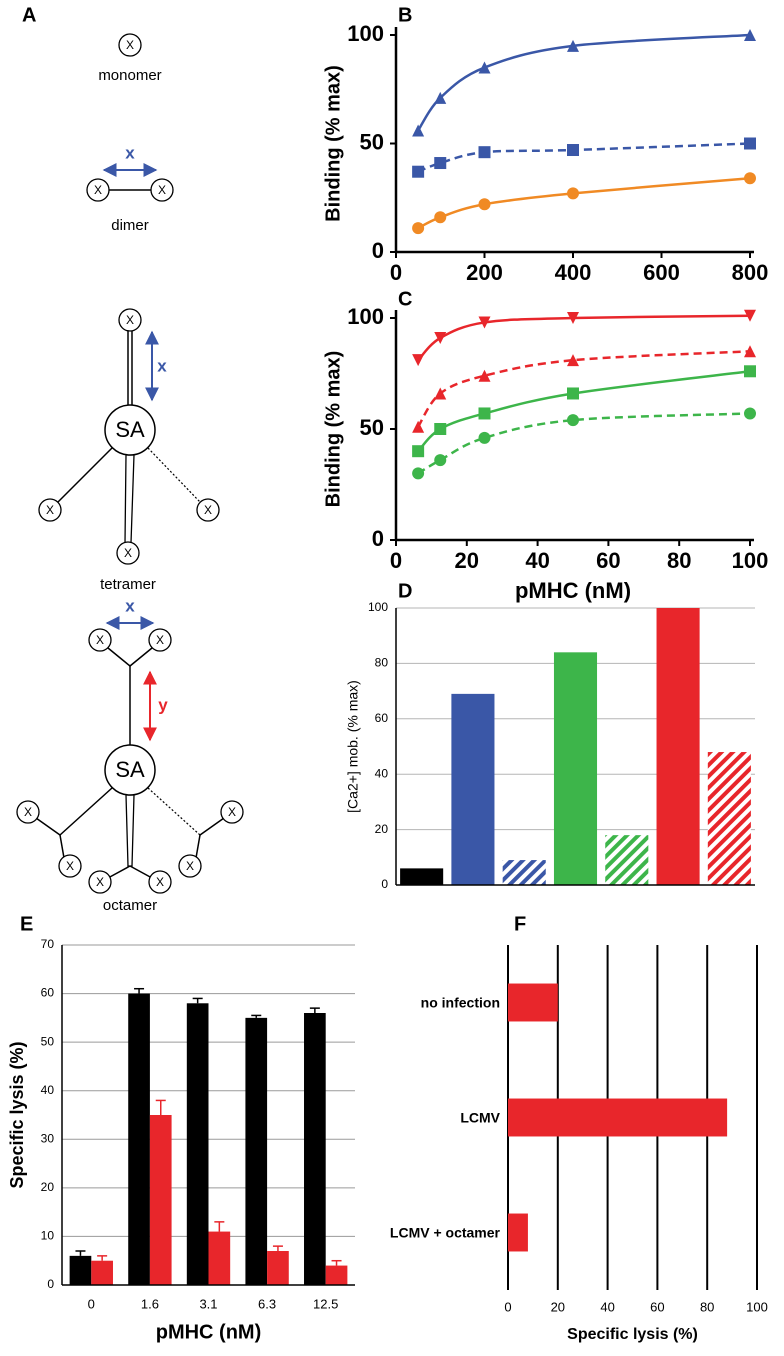 This screenshot has height=1356, width=784. Describe the element at coordinates (48, 1236) in the screenshot. I see `y-tick-label: 10` at that location.